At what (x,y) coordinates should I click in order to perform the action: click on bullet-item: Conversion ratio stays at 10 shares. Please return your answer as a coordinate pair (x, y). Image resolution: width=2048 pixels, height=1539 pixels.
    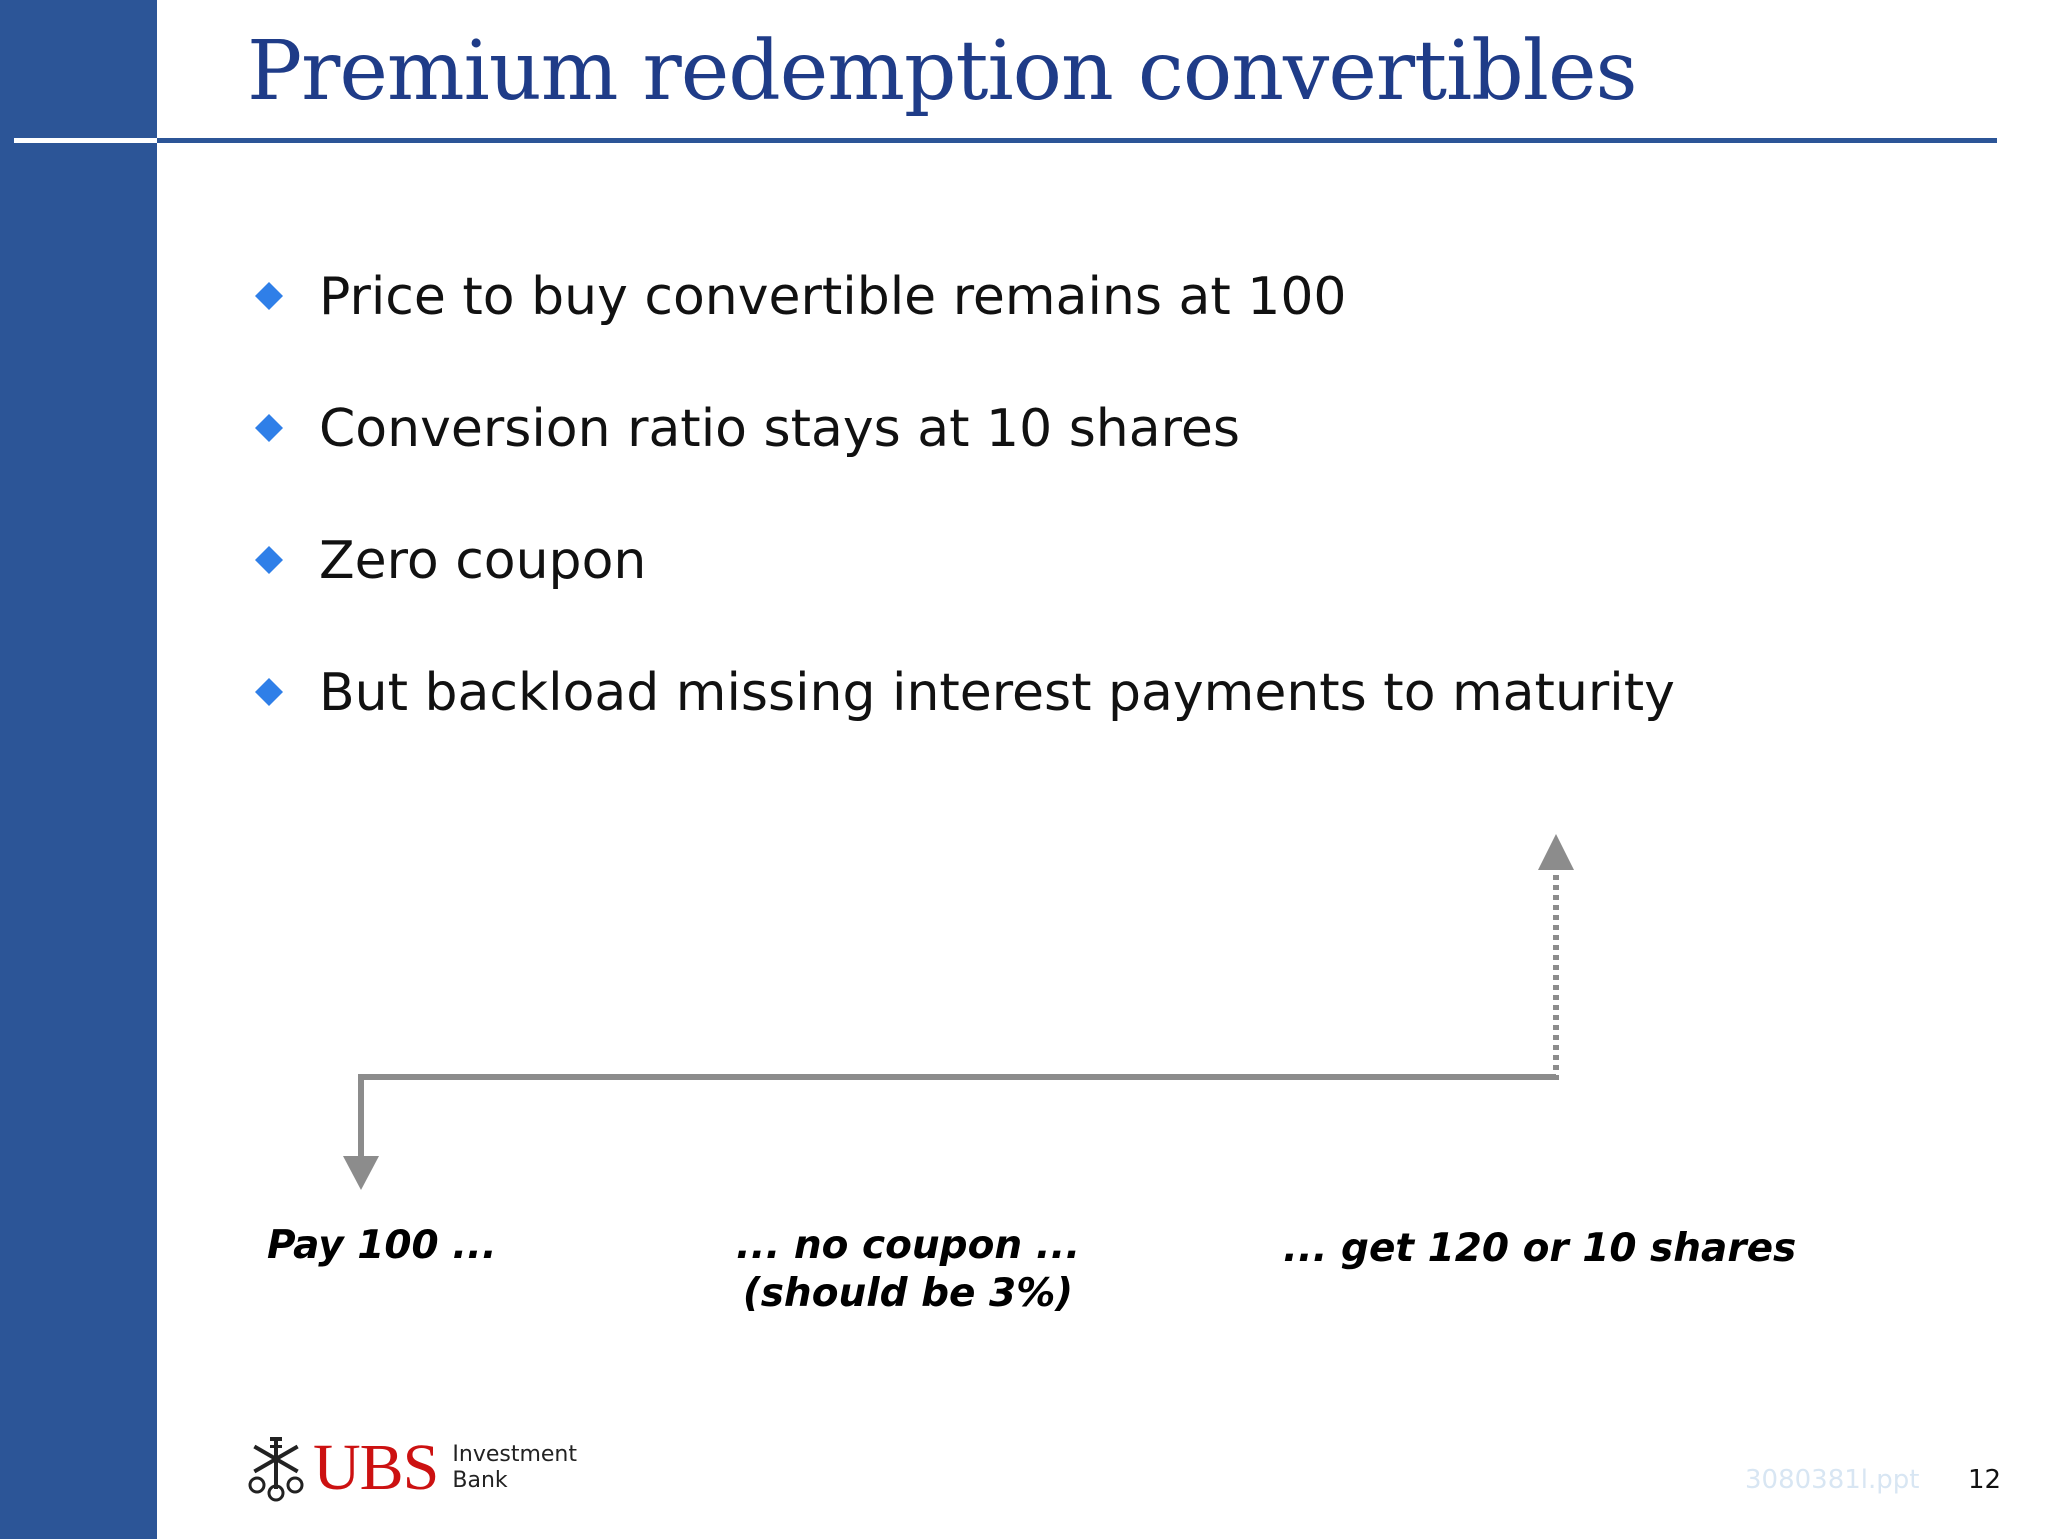
    Looking at the image, I should click on (965, 453).